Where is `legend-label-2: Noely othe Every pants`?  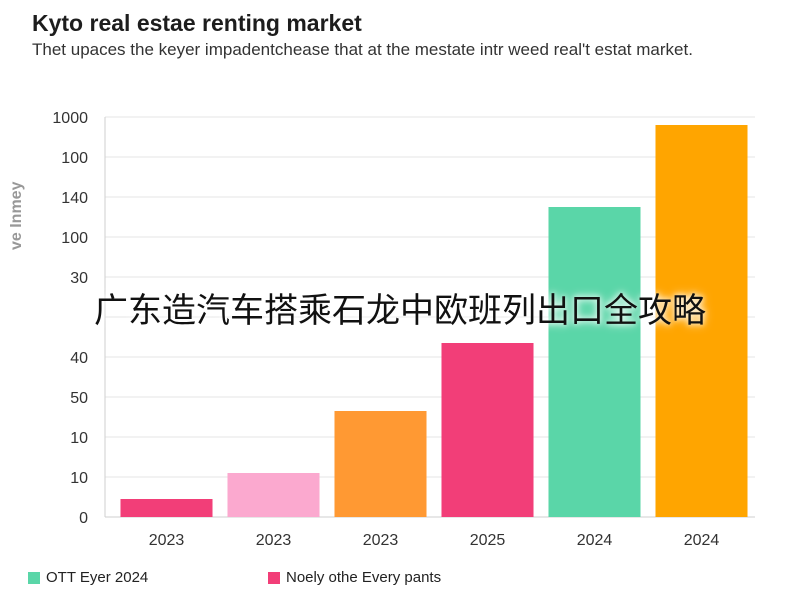
legend-label-2: Noely othe Every pants is located at coordinates (364, 577).